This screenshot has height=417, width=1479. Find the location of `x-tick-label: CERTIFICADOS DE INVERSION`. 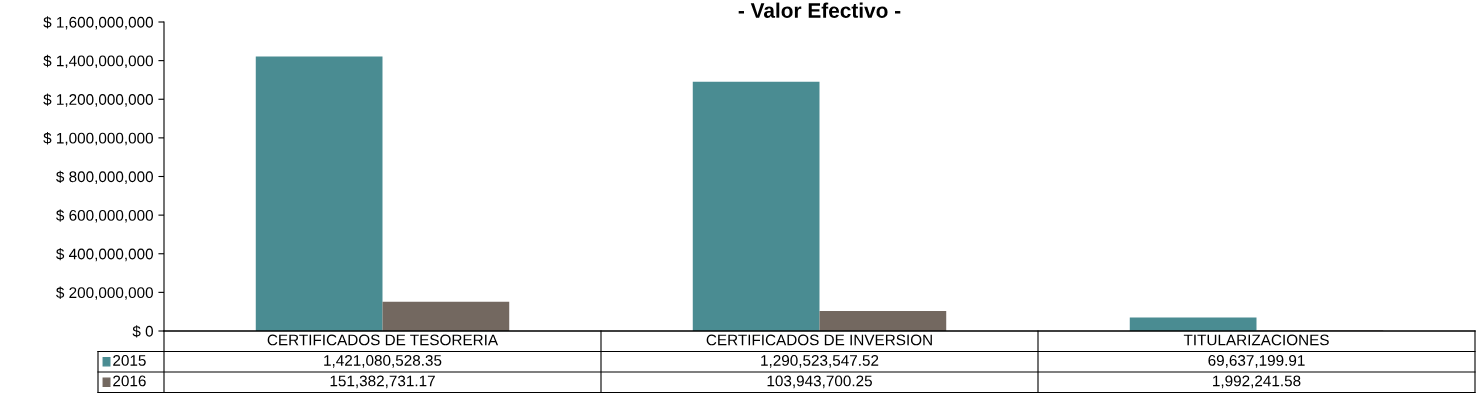

x-tick-label: CERTIFICADOS DE INVERSION is located at coordinates (819, 340).